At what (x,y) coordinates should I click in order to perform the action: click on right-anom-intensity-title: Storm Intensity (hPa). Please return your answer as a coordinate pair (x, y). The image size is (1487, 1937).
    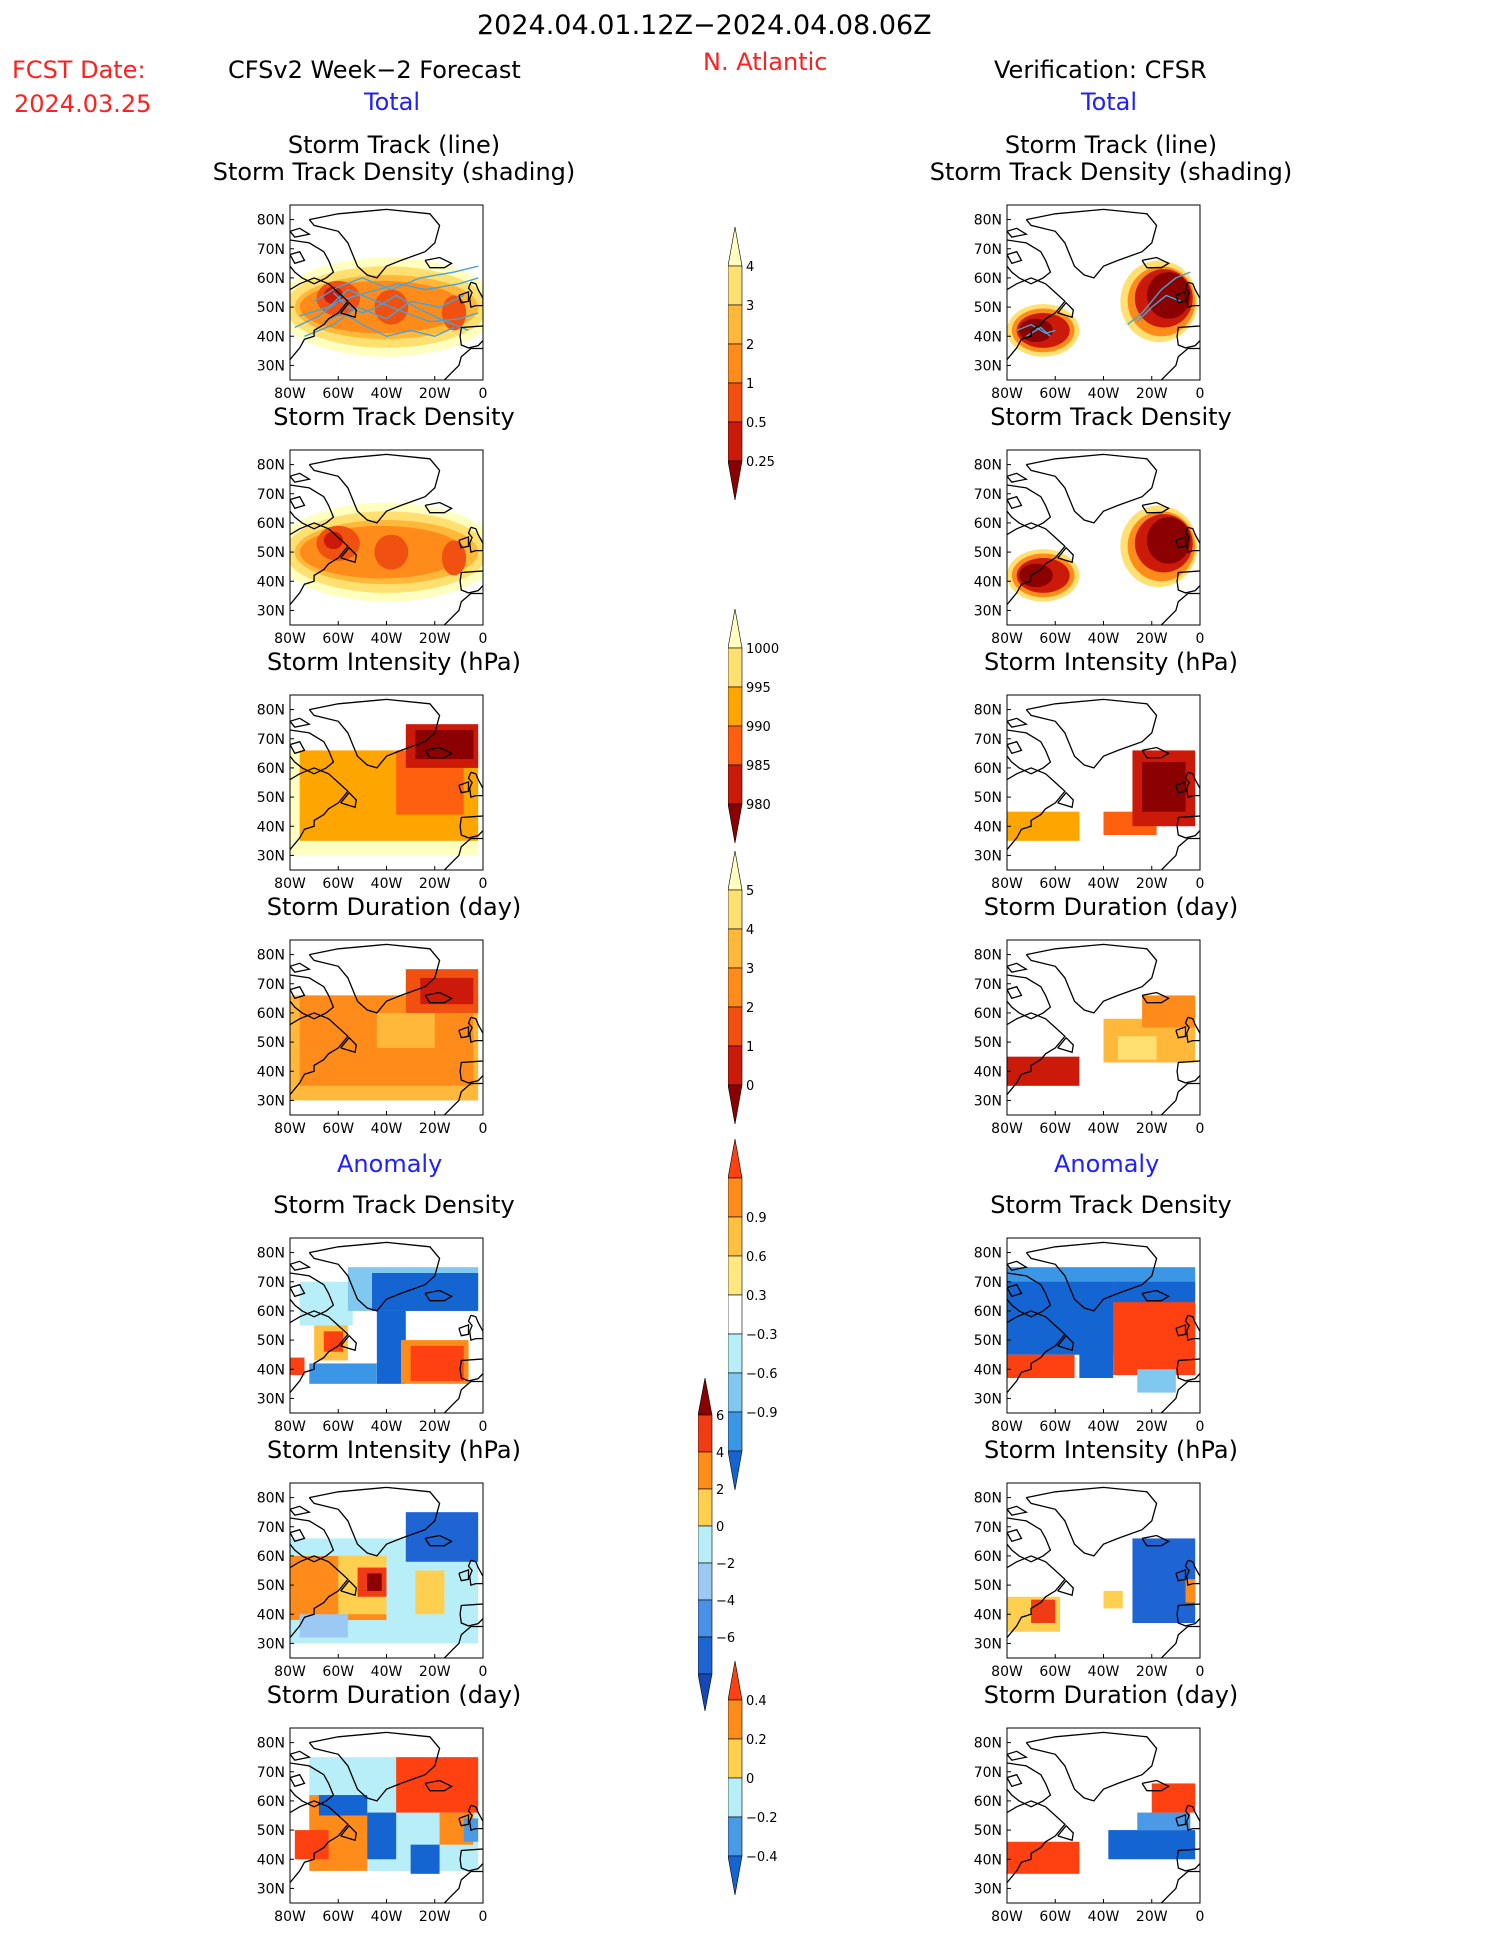
    Looking at the image, I should click on (1111, 1450).